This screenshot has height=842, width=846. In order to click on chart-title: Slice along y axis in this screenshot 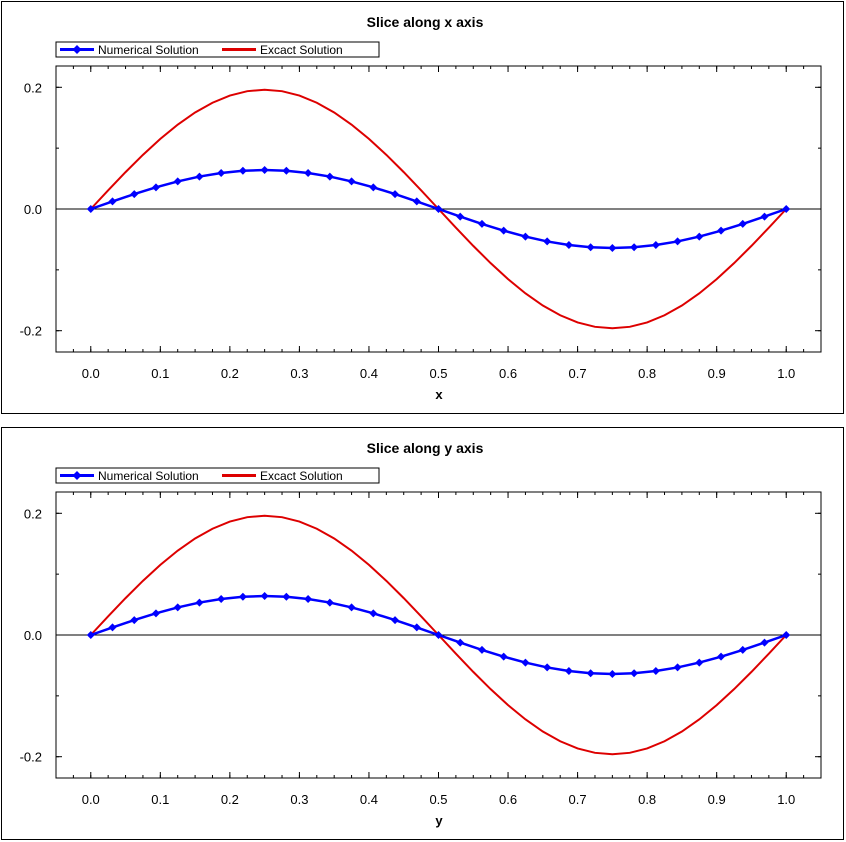, I will do `click(425, 448)`.